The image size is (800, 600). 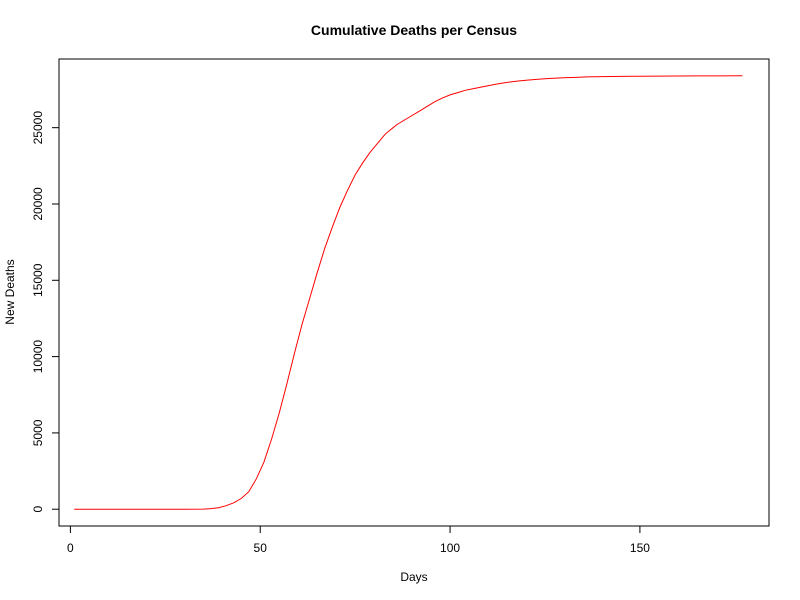 What do you see at coordinates (38, 128) in the screenshot?
I see `y-tick-label: 25000` at bounding box center [38, 128].